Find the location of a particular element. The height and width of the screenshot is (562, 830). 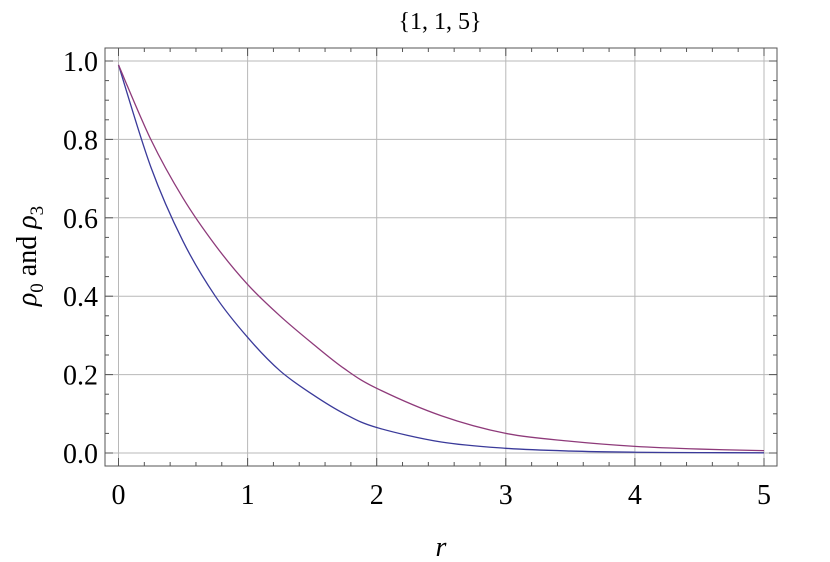

y-axis-symbol-1: ρ is located at coordinates (27, 300).